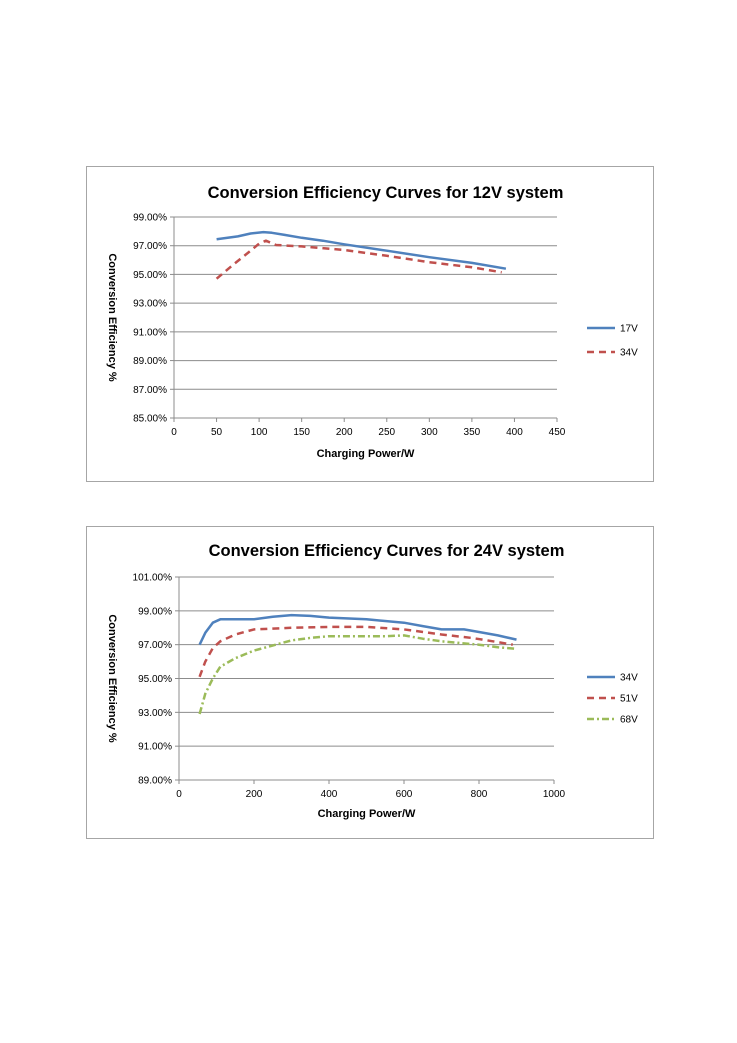 Image resolution: width=737 pixels, height=1043 pixels. I want to click on chart-24v-x-axis-label: Charging Power/W, so click(367, 814).